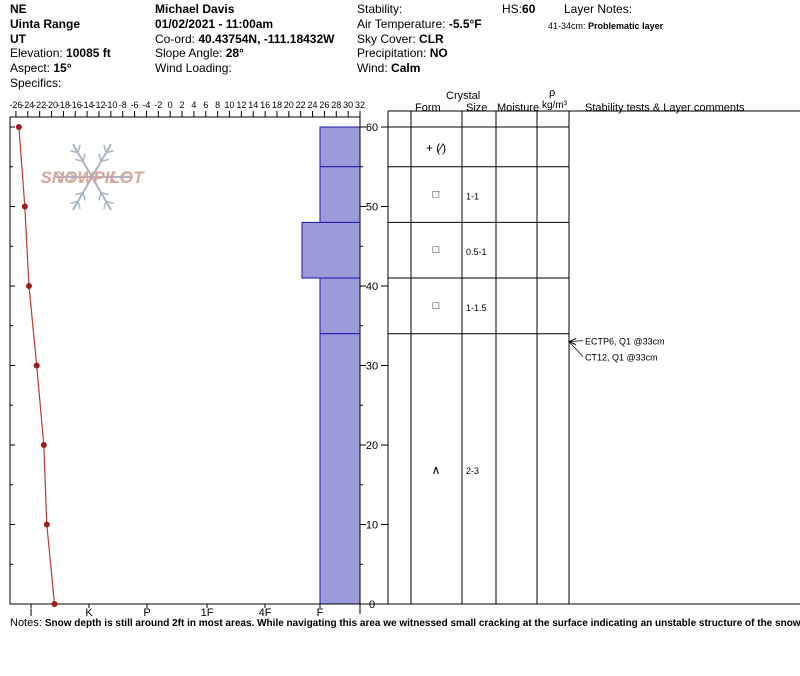 This screenshot has height=676, width=800. What do you see at coordinates (616, 350) in the screenshot?
I see `stability-tests: ECTP6, Q1 @33cm CT12, Q1 @33cm` at bounding box center [616, 350].